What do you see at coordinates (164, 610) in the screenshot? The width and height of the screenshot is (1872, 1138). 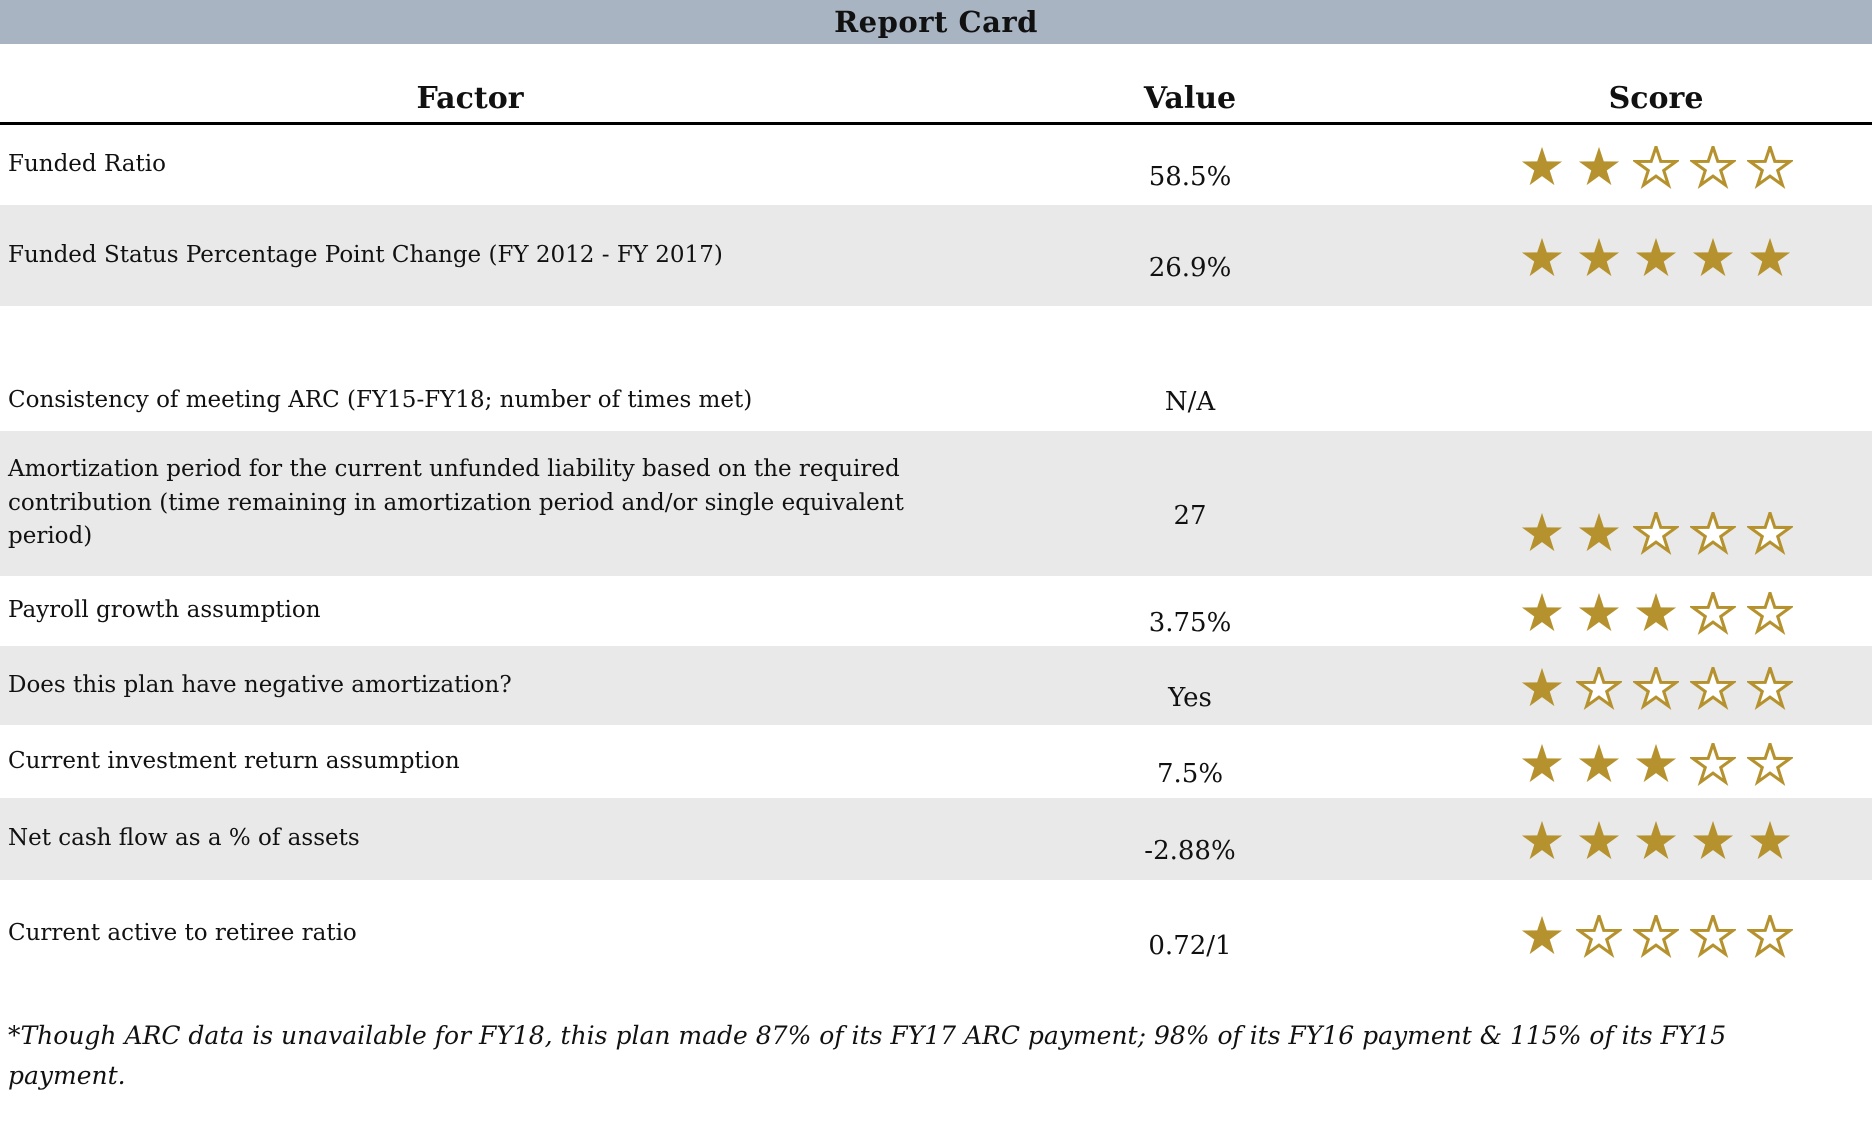 I see `factor-cell: Payroll growth assumption` at bounding box center [164, 610].